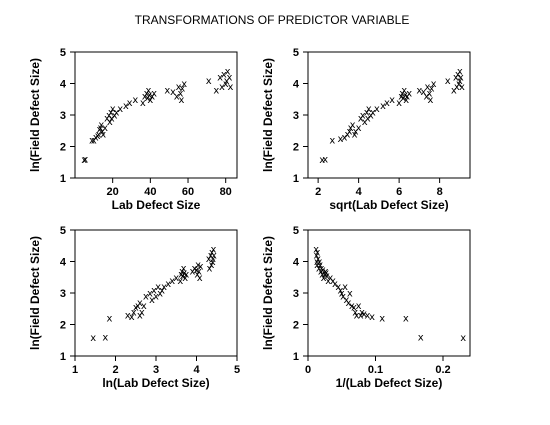 This screenshot has height=425, width=550. I want to click on x-axis-label: Lab Defect Size, so click(156, 205).